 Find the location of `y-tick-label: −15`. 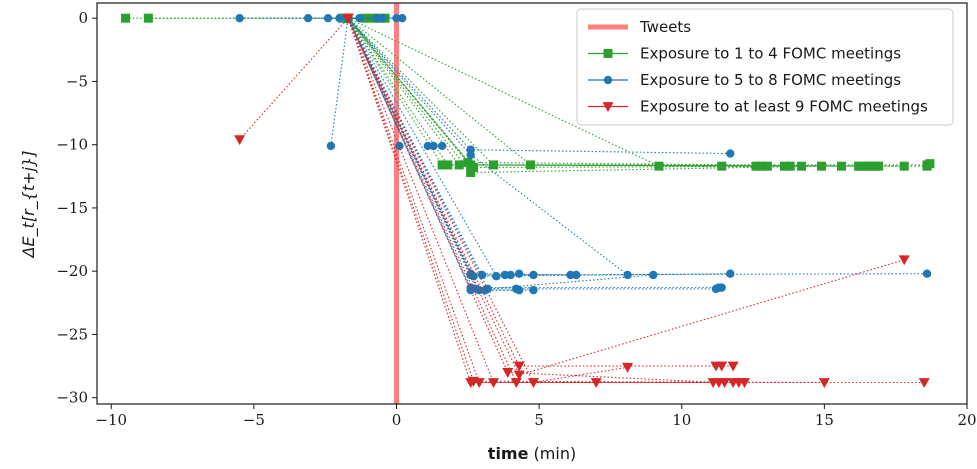

y-tick-label: −15 is located at coordinates (72, 208).